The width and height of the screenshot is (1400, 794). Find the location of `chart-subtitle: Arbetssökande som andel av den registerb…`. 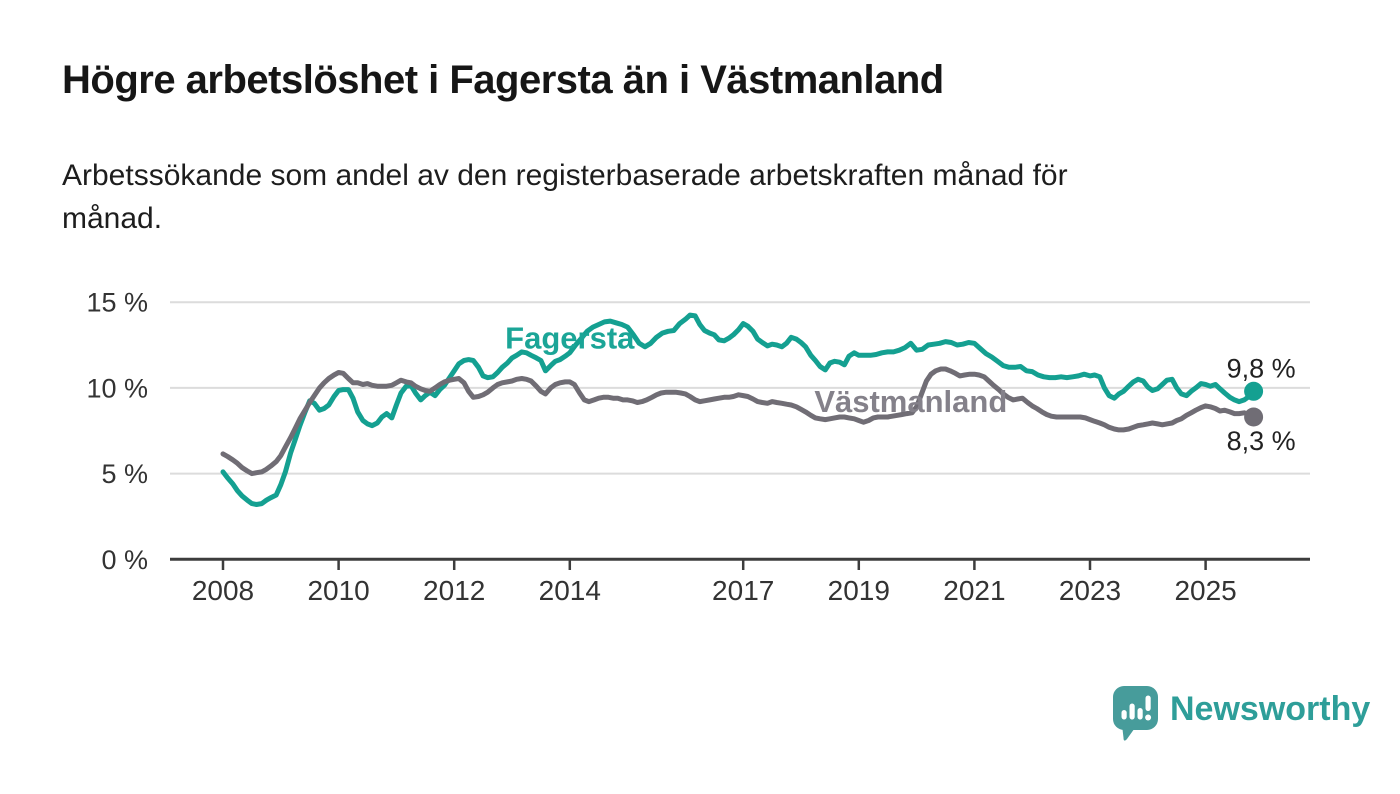

chart-subtitle: Arbetssökande som andel av den registerb… is located at coordinates (662, 197).